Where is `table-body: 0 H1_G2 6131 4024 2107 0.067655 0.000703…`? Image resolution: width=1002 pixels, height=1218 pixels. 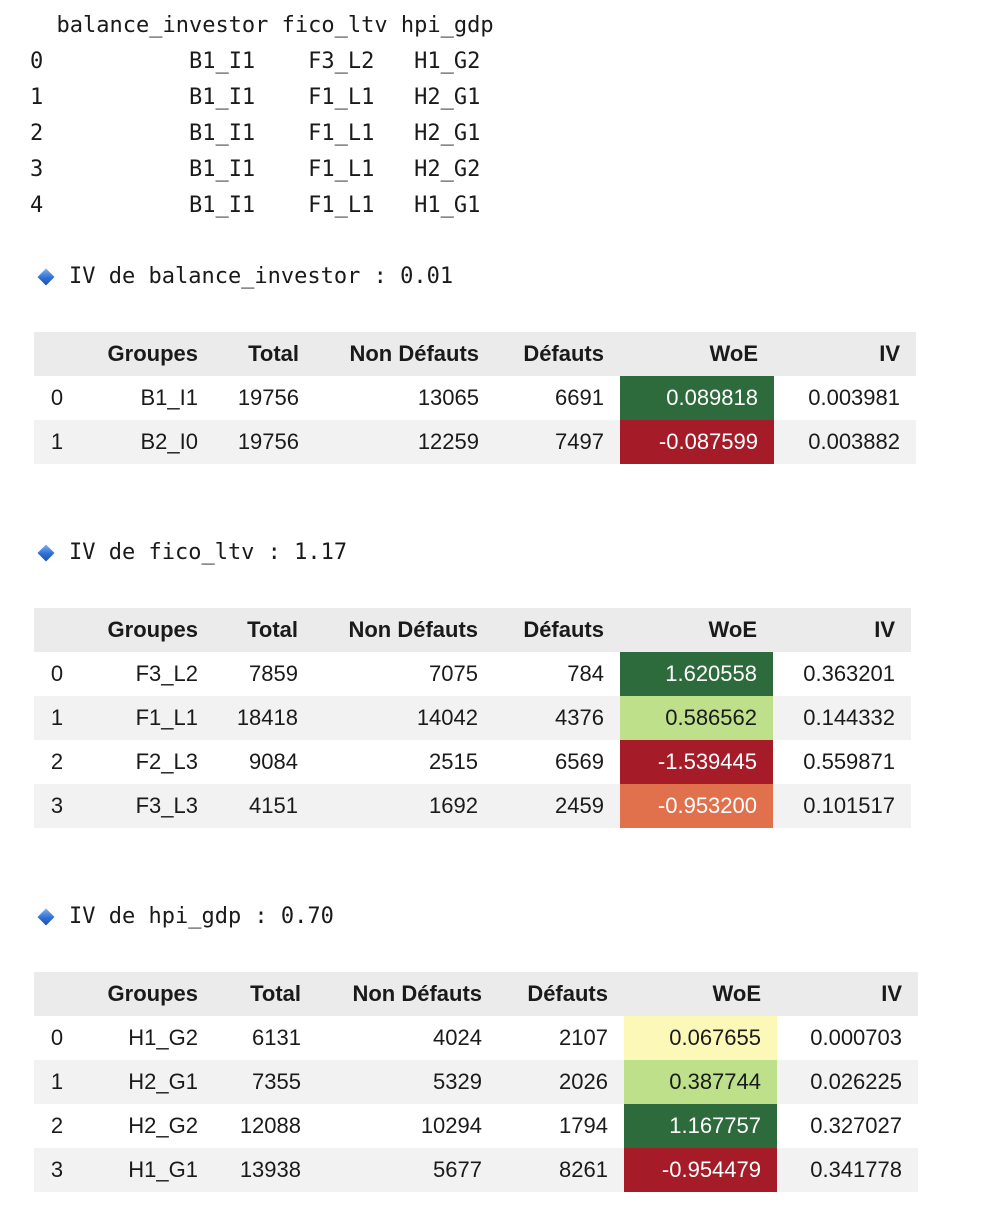
table-body: 0 H1_G2 6131 4024 2107 0.067655 0.000703… is located at coordinates (476, 1104).